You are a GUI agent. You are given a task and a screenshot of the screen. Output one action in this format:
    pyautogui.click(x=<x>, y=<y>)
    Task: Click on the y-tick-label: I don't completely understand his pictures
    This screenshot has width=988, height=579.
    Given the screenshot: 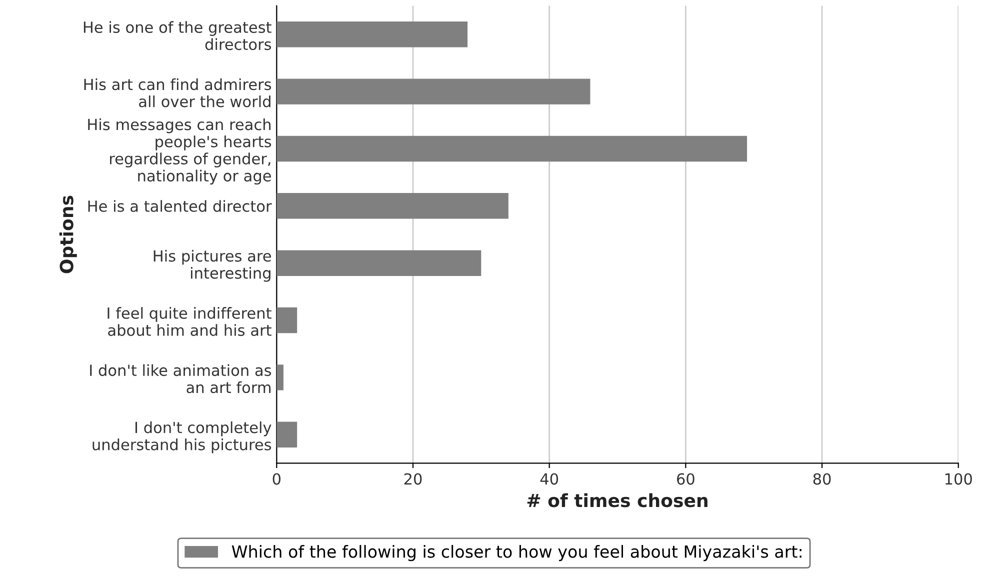 What is the action you would take?
    pyautogui.click(x=182, y=437)
    